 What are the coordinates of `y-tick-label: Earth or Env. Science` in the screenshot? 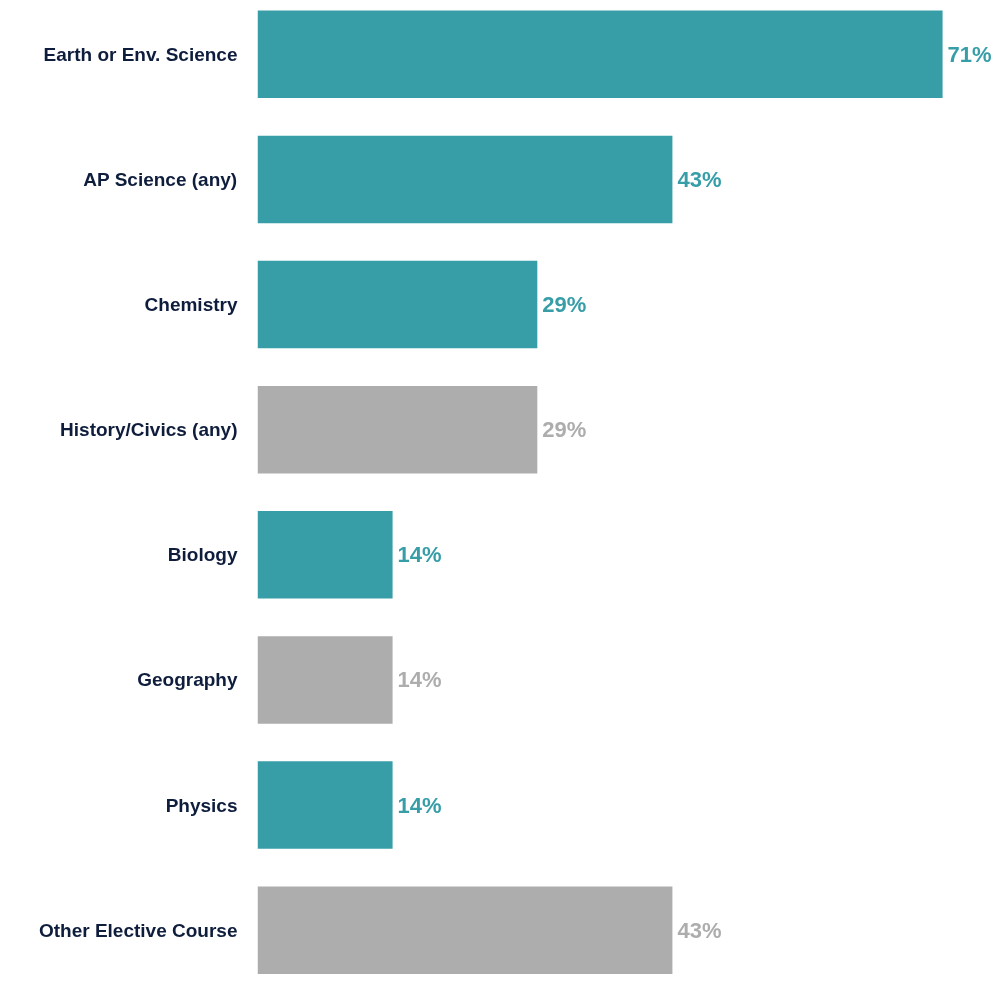 It's located at (140, 54).